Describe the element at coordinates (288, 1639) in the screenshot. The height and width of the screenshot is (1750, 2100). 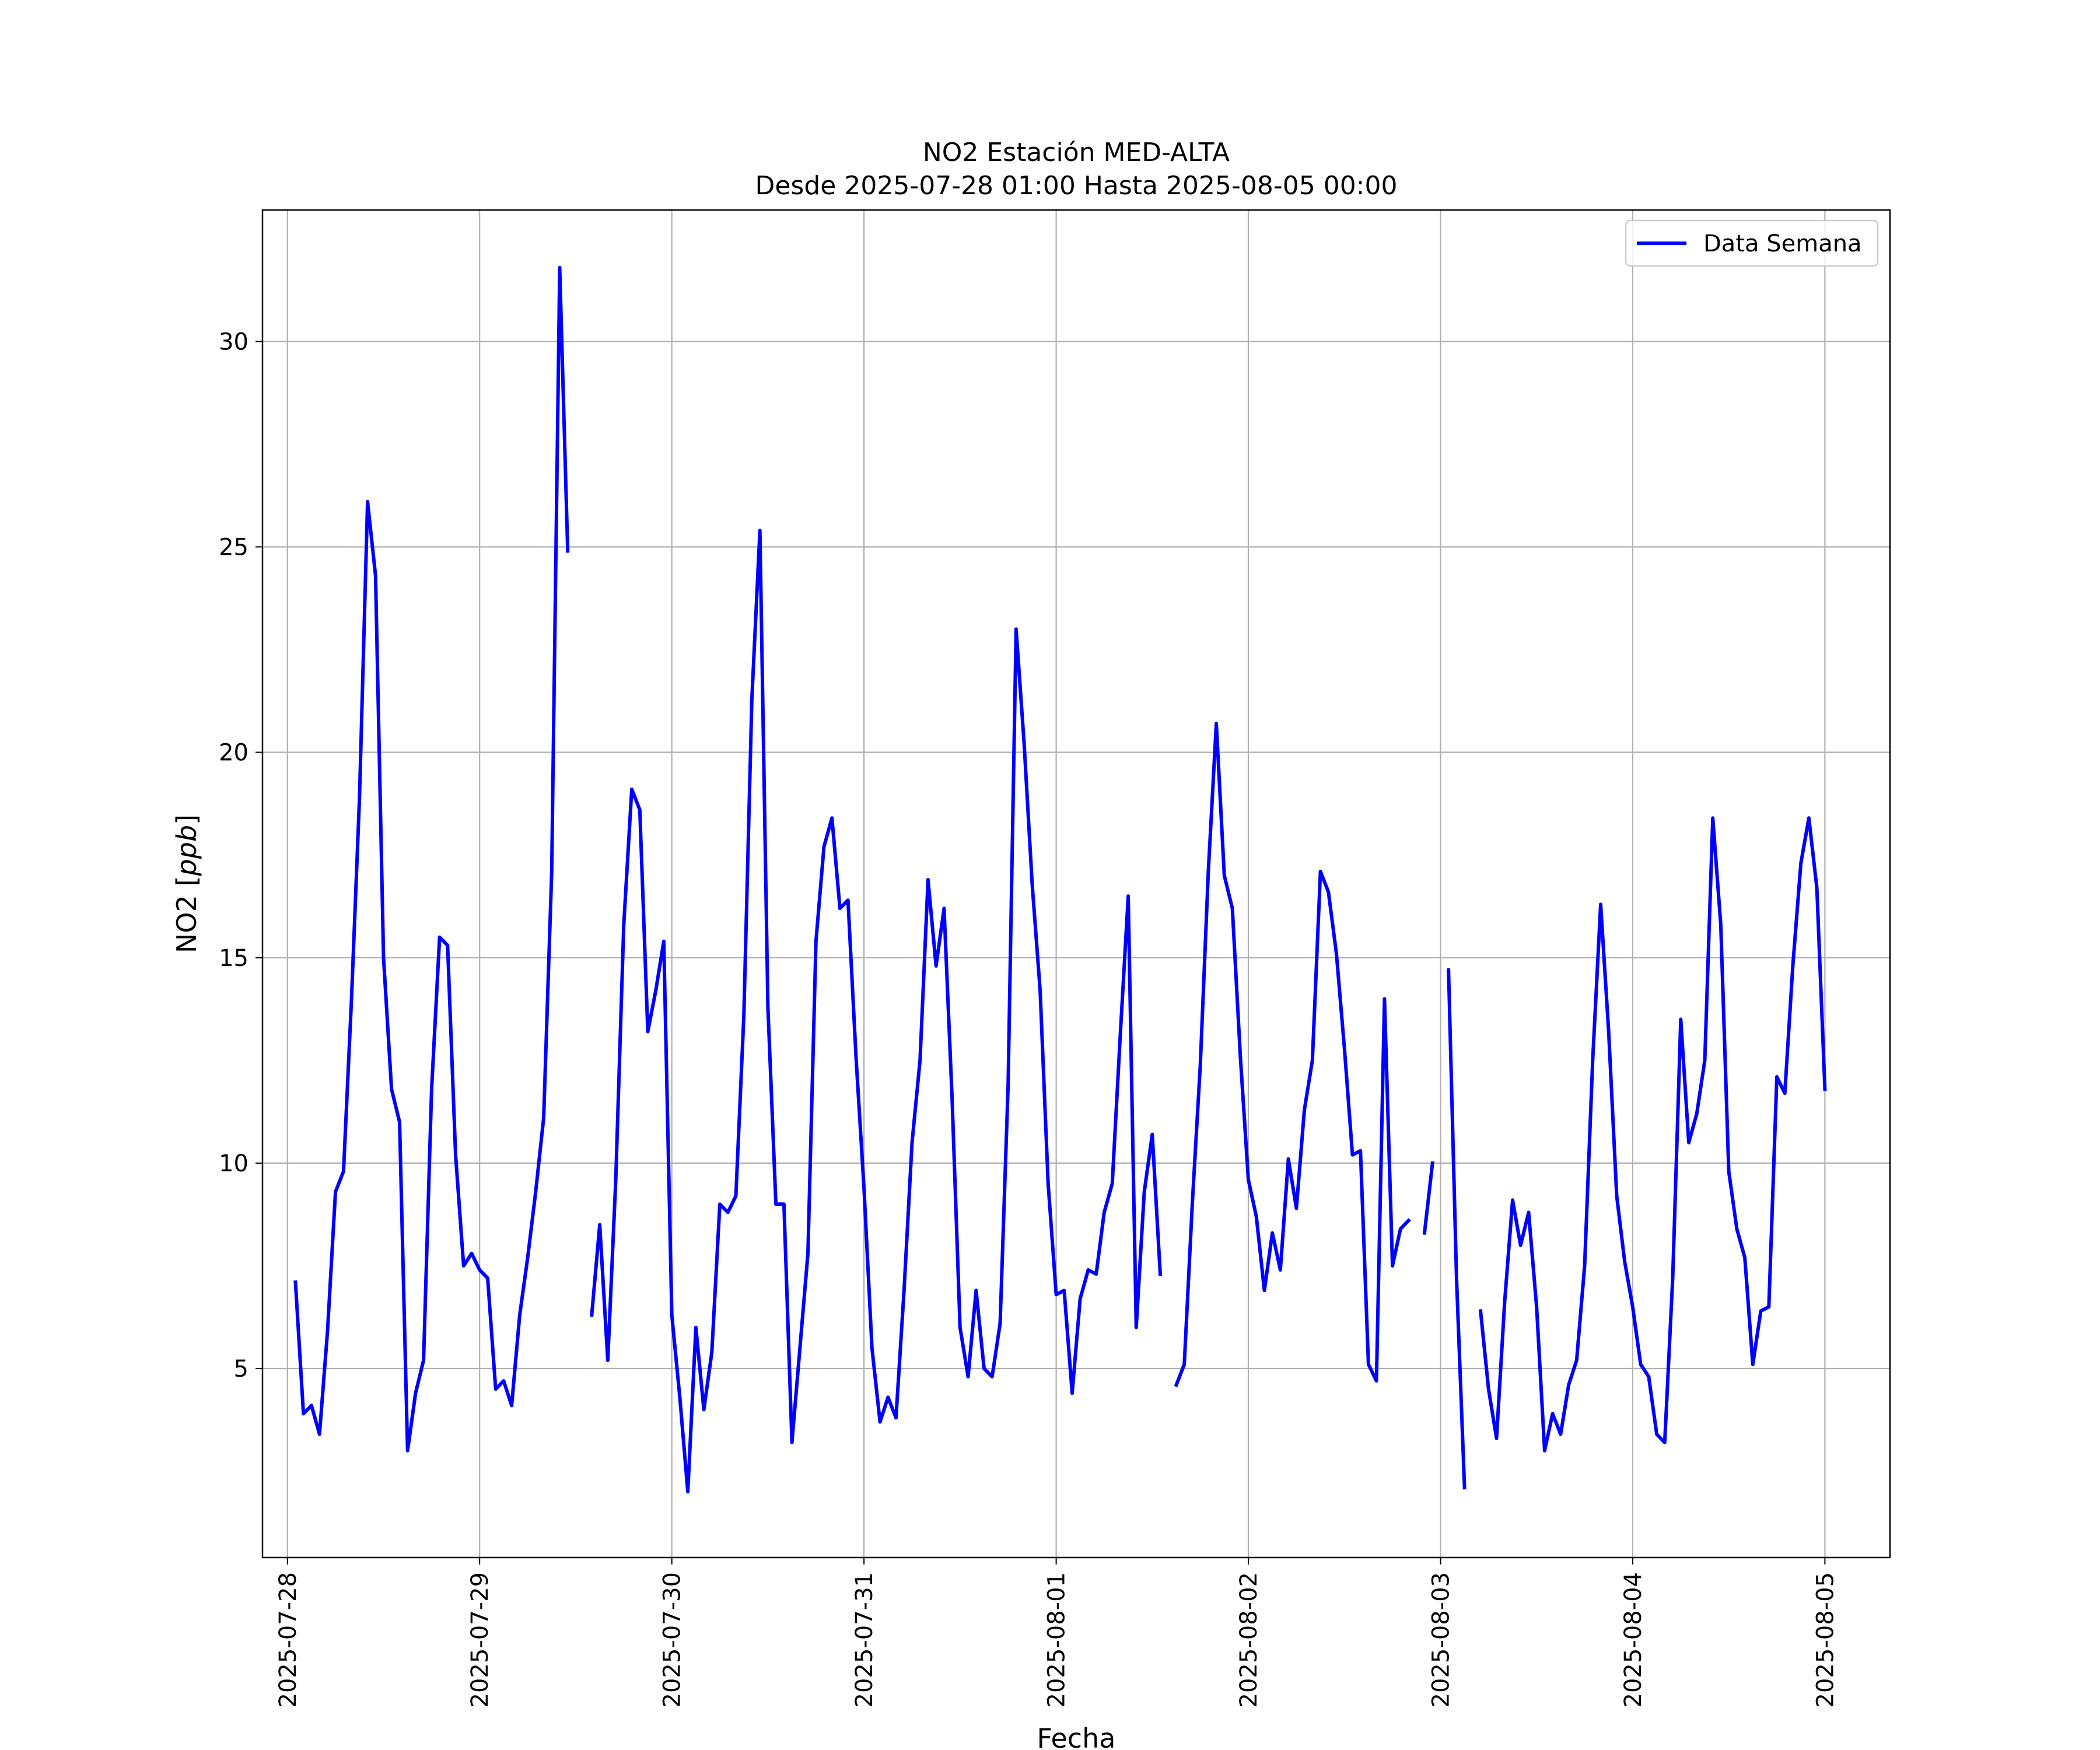
I see `x-tick-label: 2025-07-28` at that location.